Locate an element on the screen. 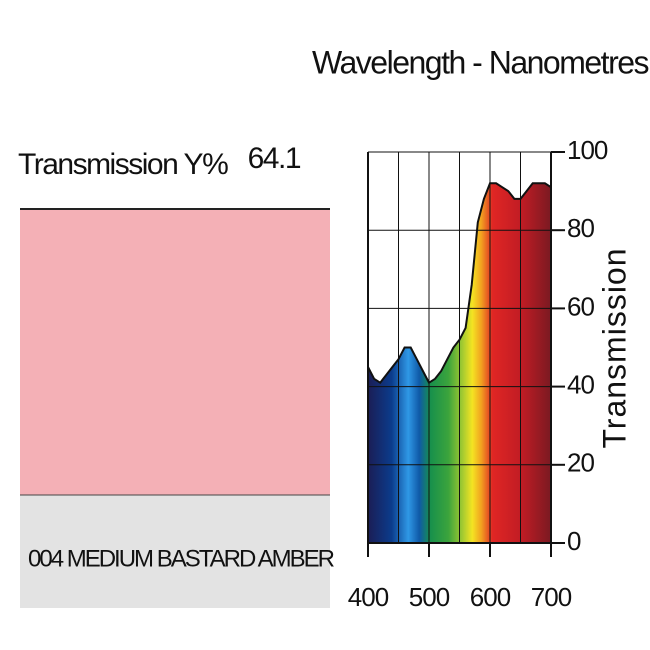 The width and height of the screenshot is (650, 650). y-tick-label: 0 is located at coordinates (574, 541).